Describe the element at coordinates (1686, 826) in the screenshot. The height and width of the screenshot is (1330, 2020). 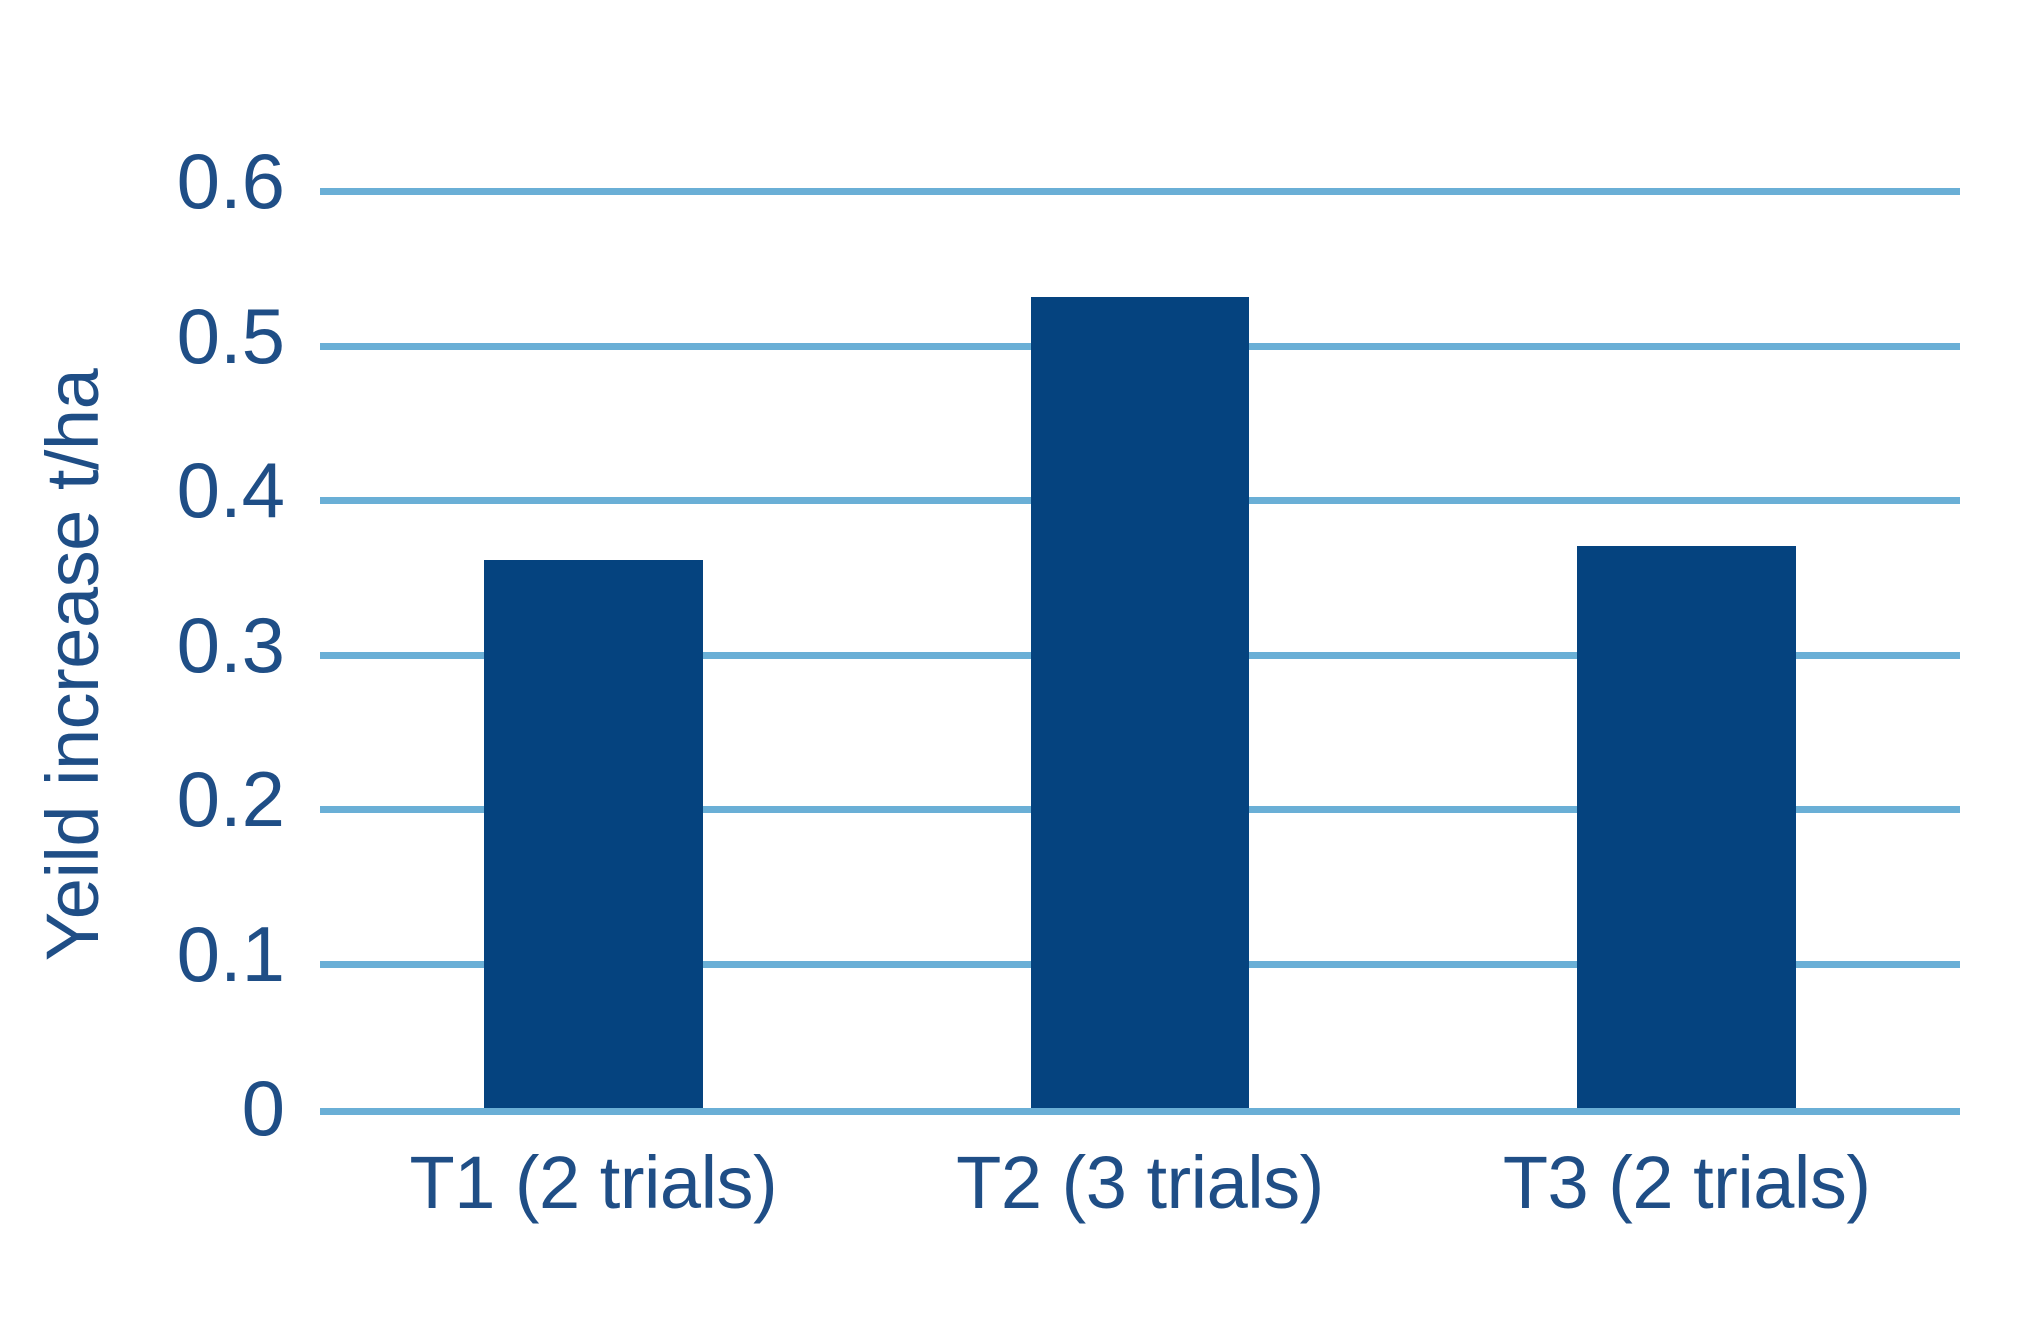
I see `bar-t3` at that location.